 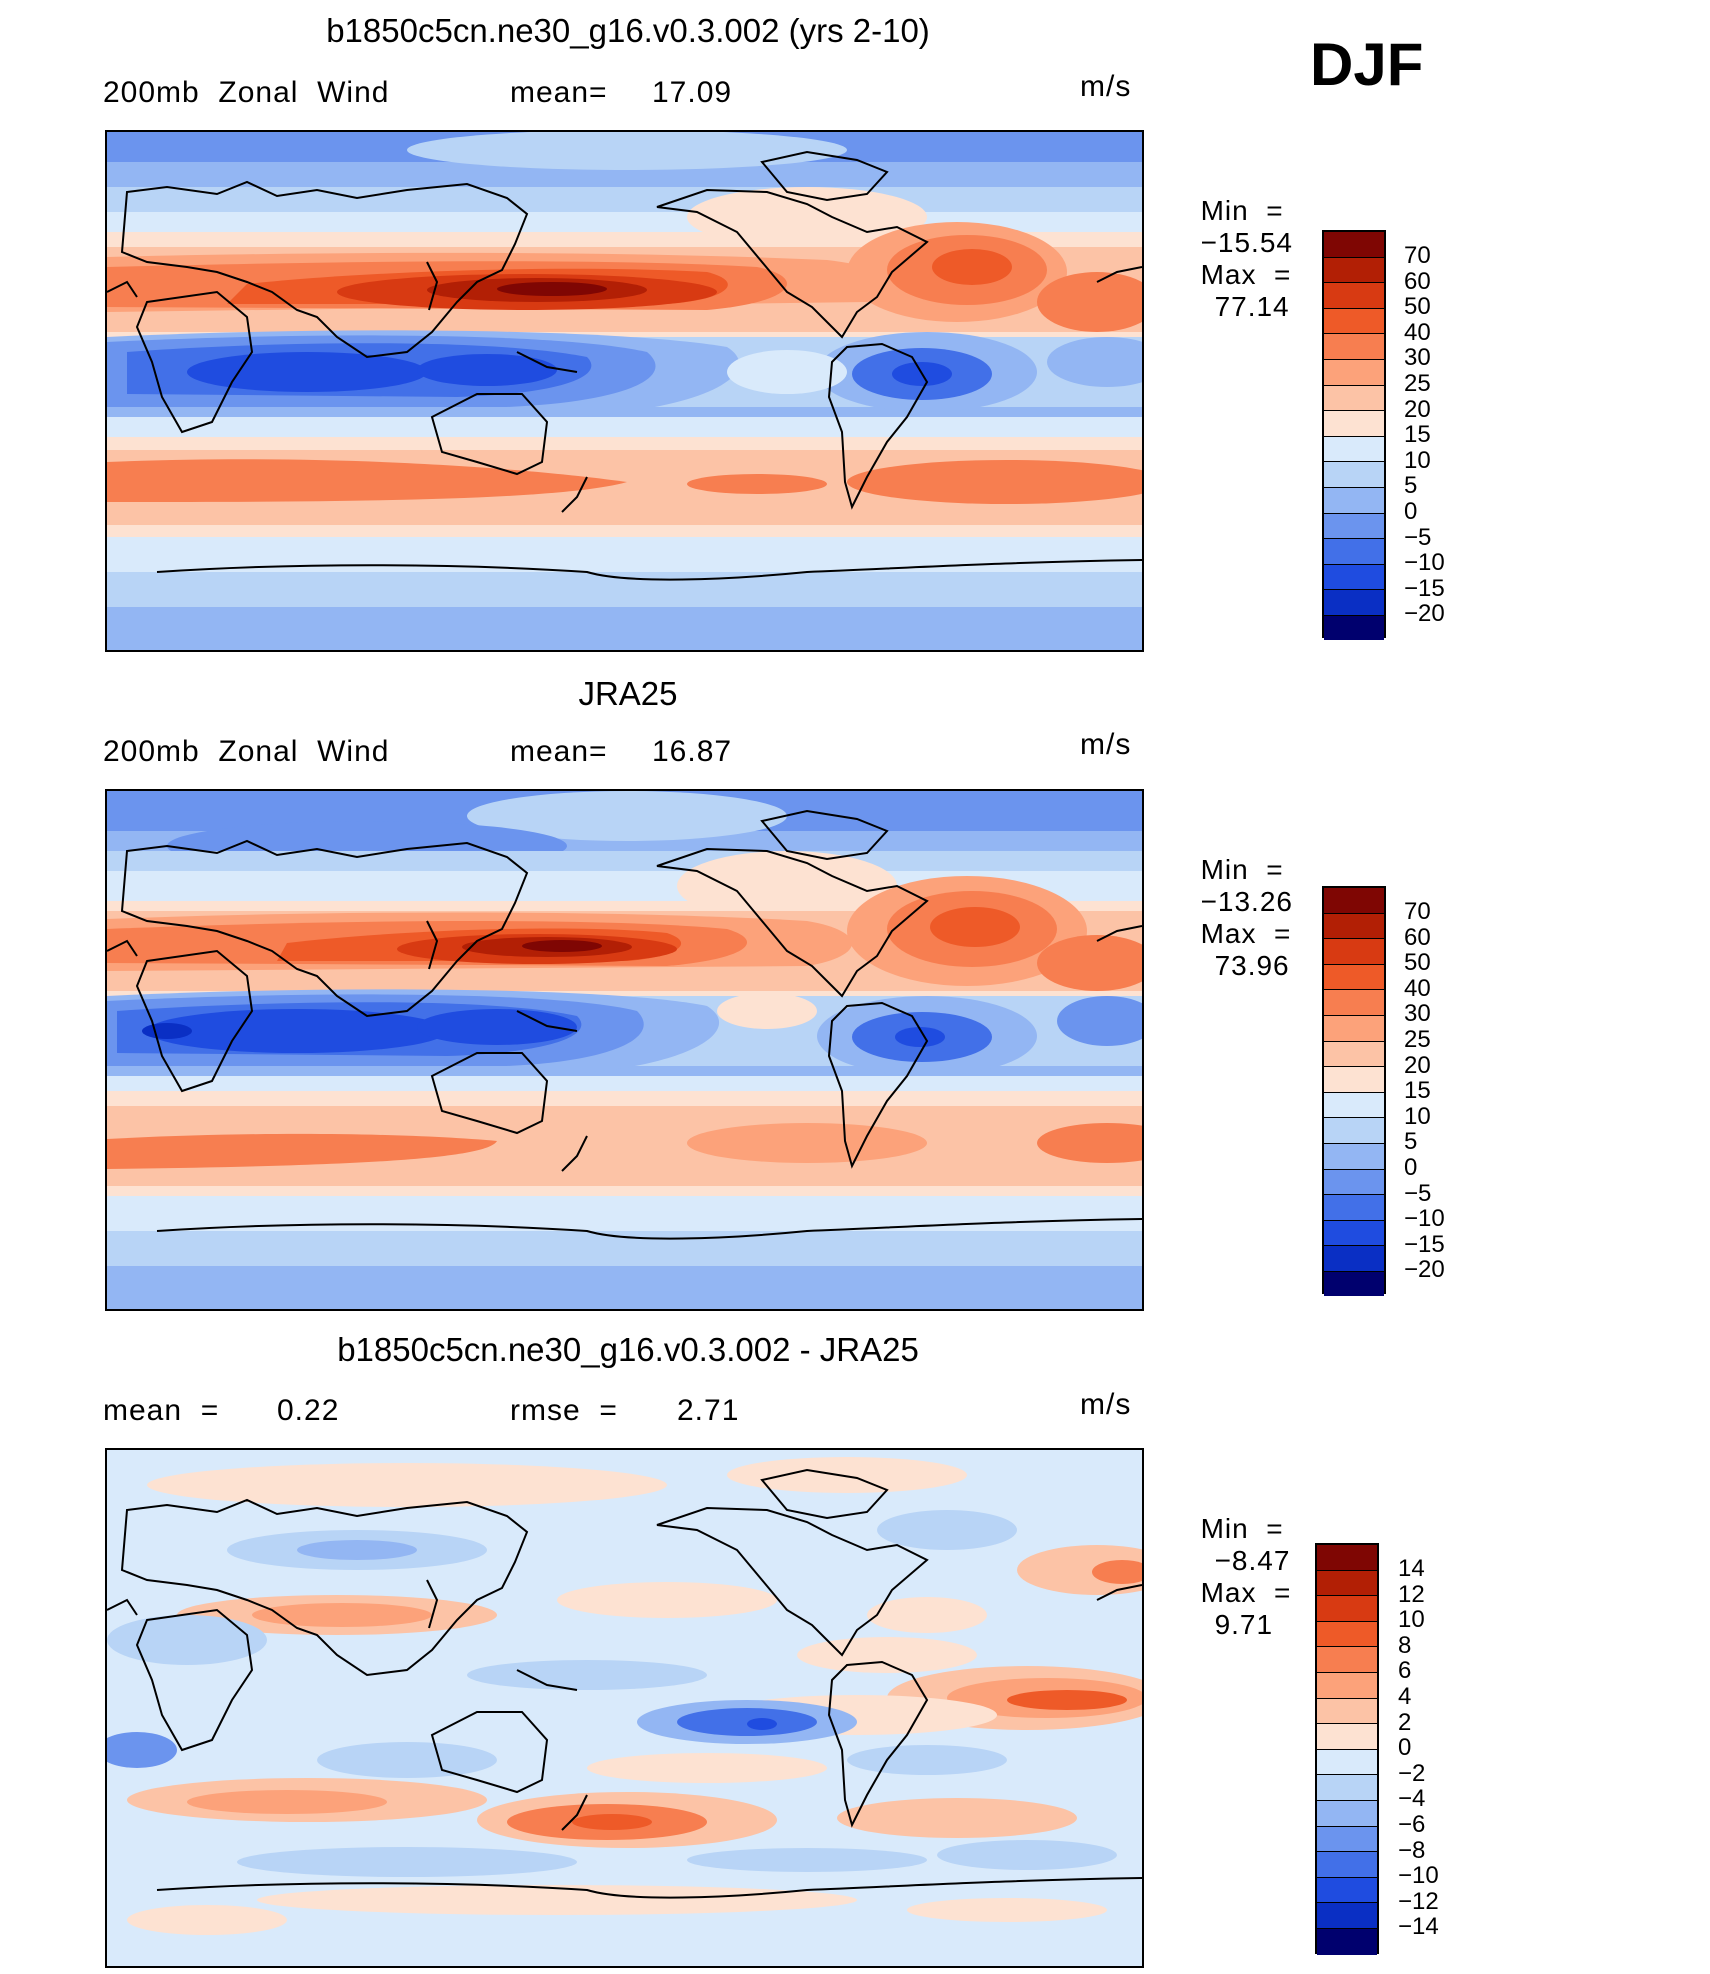 What do you see at coordinates (1412, 1799) in the screenshot?
I see `colorbar-tick-label: −4` at bounding box center [1412, 1799].